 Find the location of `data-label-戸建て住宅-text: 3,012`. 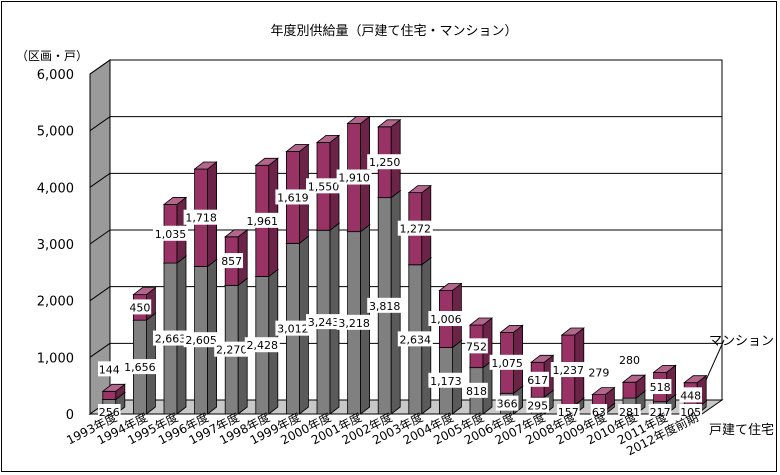

data-label-戸建て住宅-text: 3,012 is located at coordinates (293, 329).